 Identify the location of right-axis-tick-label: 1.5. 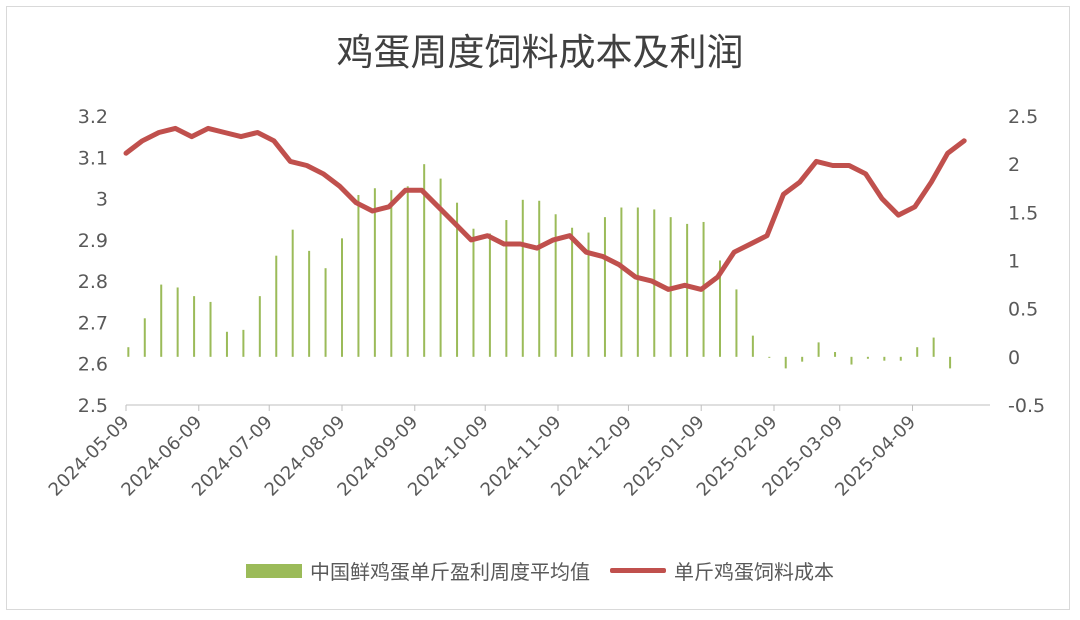
(1023, 213).